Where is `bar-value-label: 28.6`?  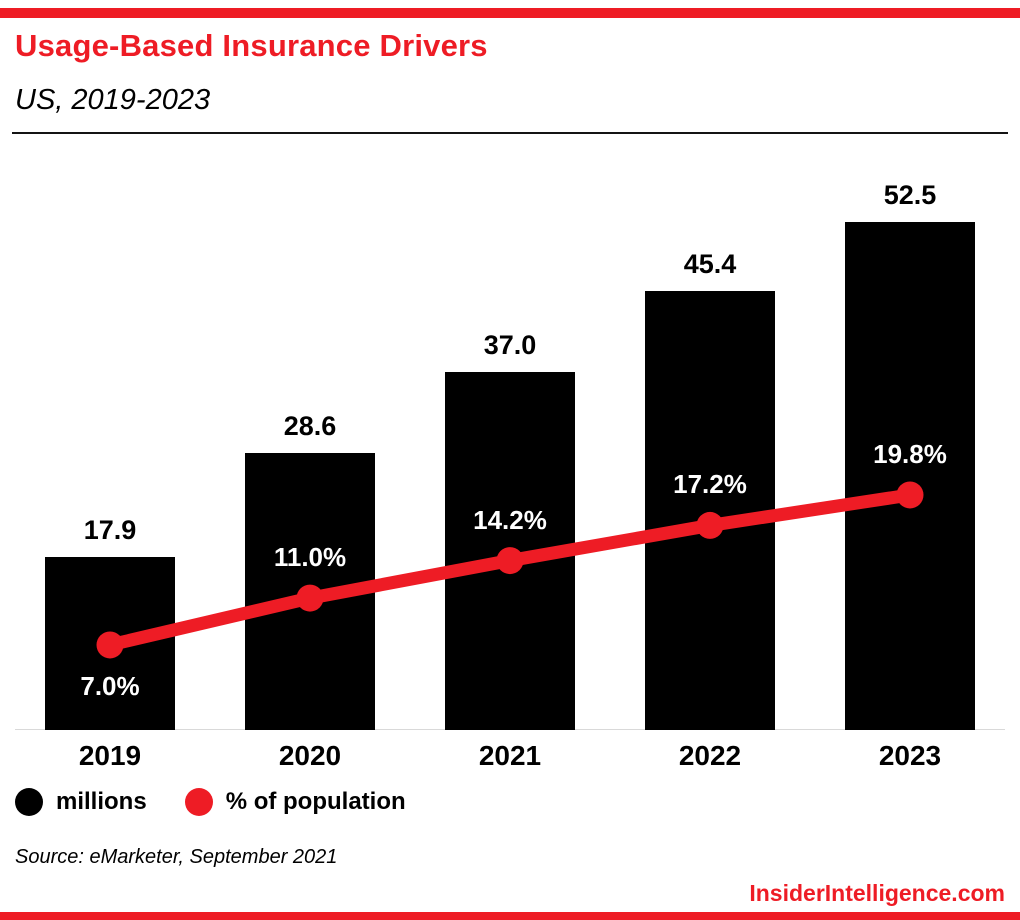
bar-value-label: 28.6 is located at coordinates (310, 426).